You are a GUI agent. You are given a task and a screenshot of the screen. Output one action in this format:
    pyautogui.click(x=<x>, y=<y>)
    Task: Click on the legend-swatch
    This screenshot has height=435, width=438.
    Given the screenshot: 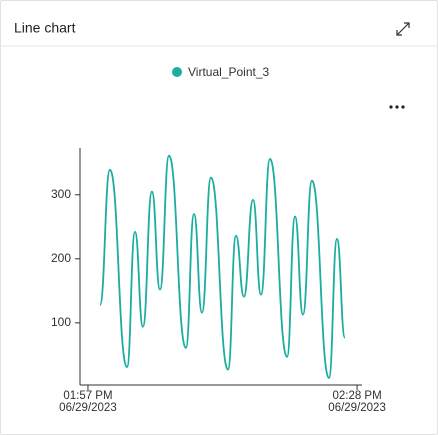 What is the action you would take?
    pyautogui.click(x=177, y=72)
    